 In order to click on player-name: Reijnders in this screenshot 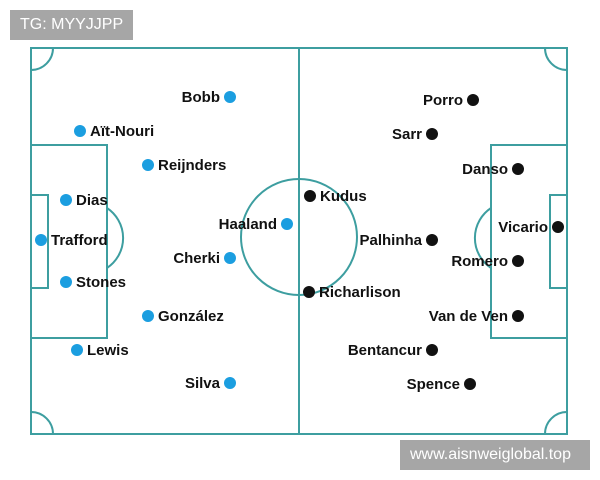, I will do `click(192, 165)`.